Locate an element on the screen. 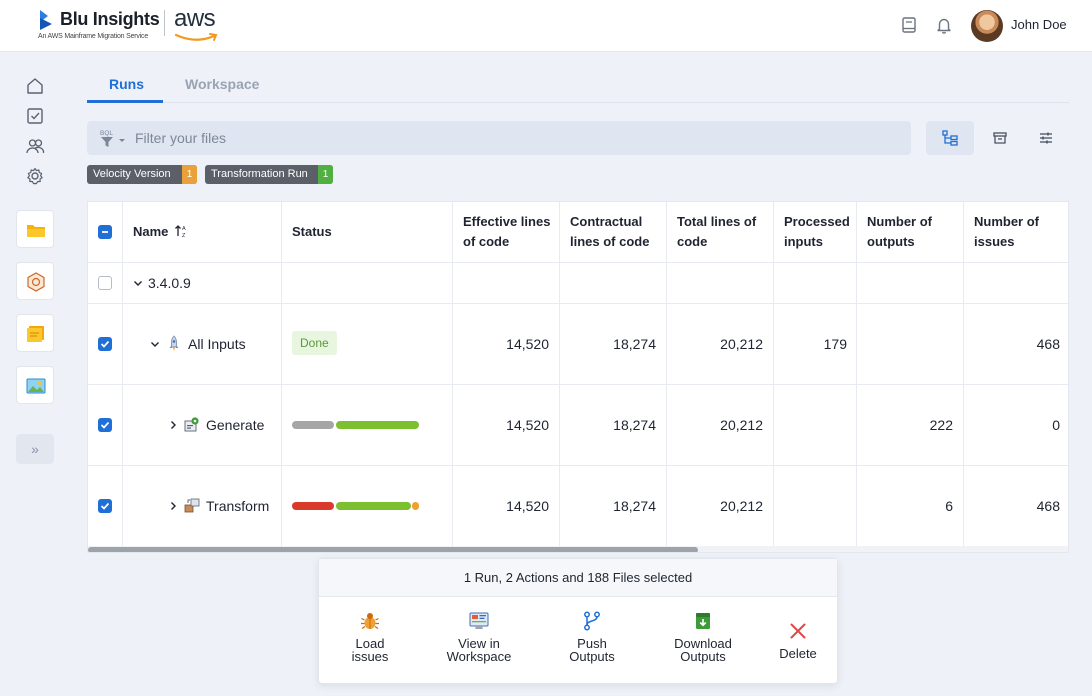 The width and height of the screenshot is (1092, 696). cell-processed-inputs: 179 is located at coordinates (835, 344).